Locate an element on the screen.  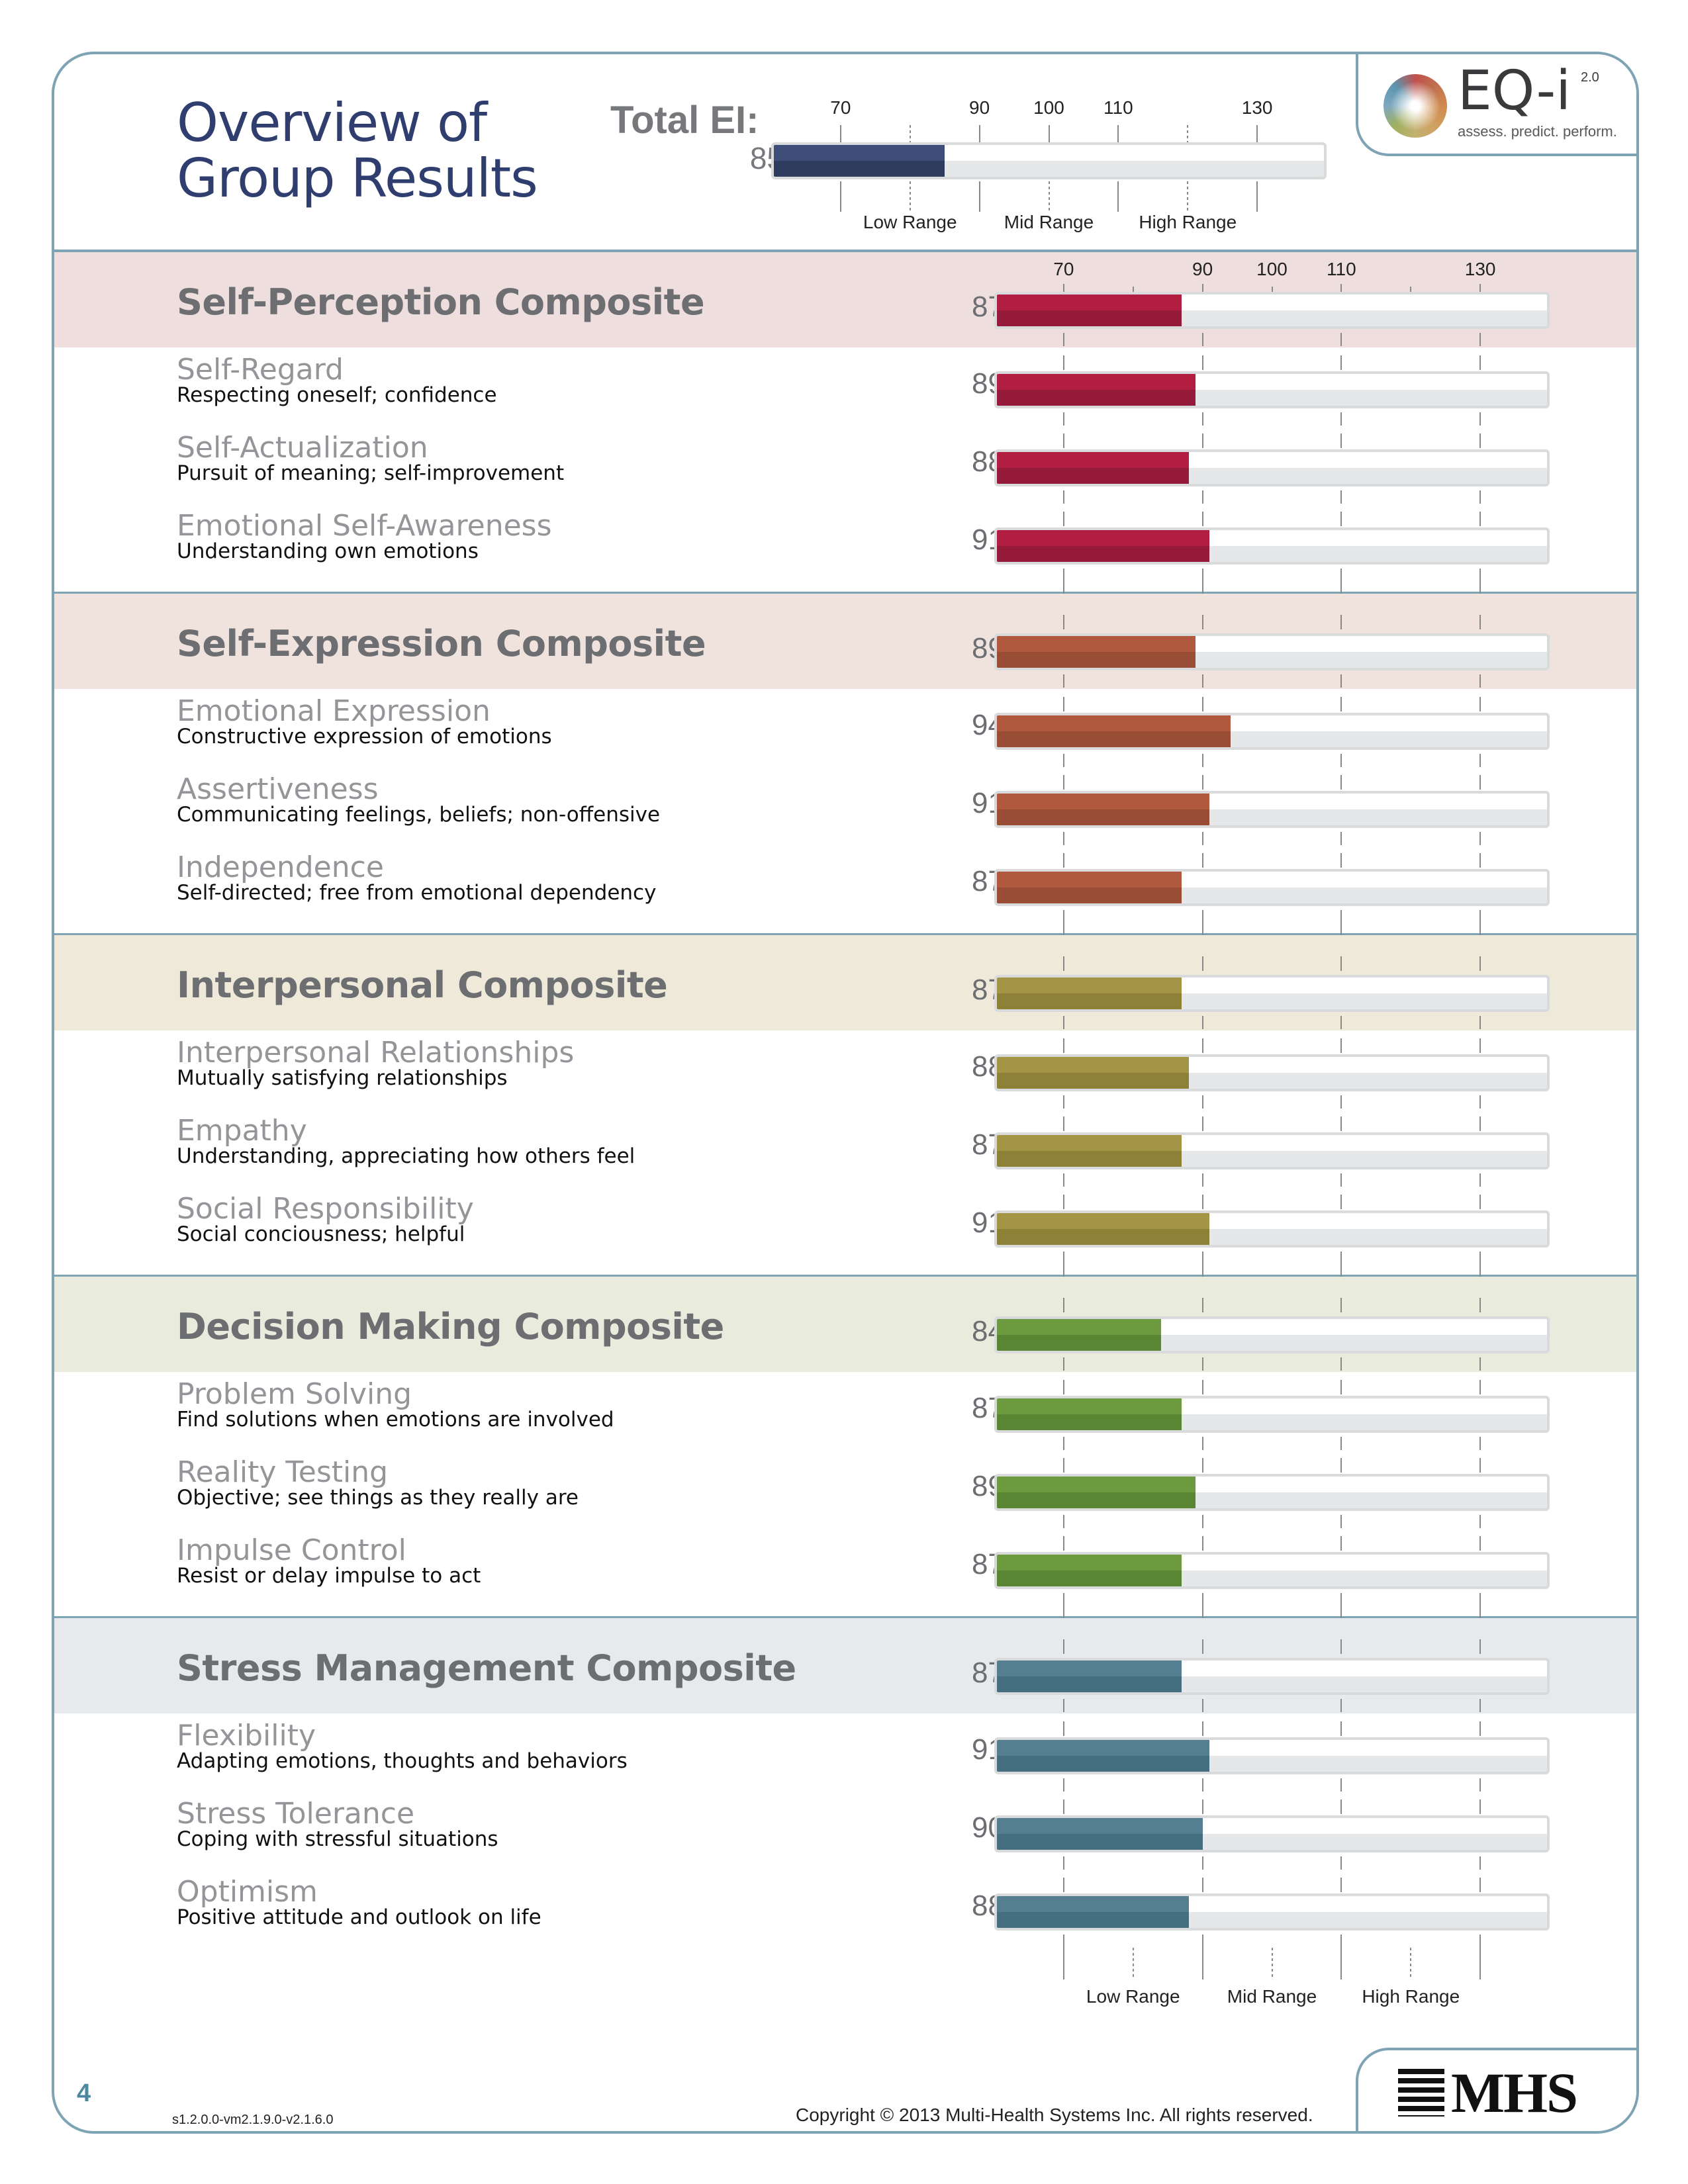
total-ei-label: Total EI: is located at coordinates (684, 121).